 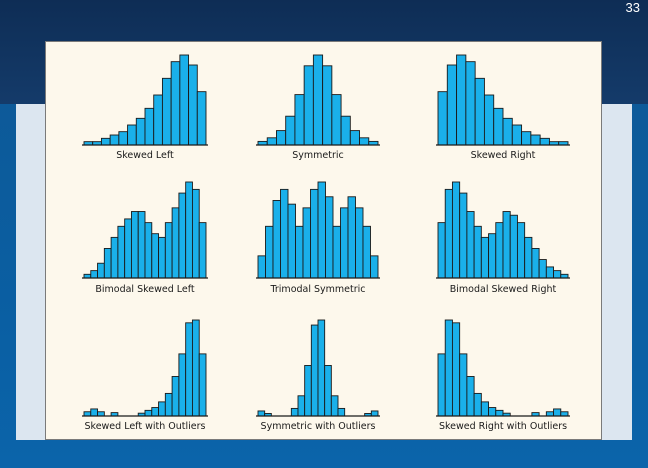 I want to click on histogram-caption: Bimodal Skewed Right, so click(x=503, y=289).